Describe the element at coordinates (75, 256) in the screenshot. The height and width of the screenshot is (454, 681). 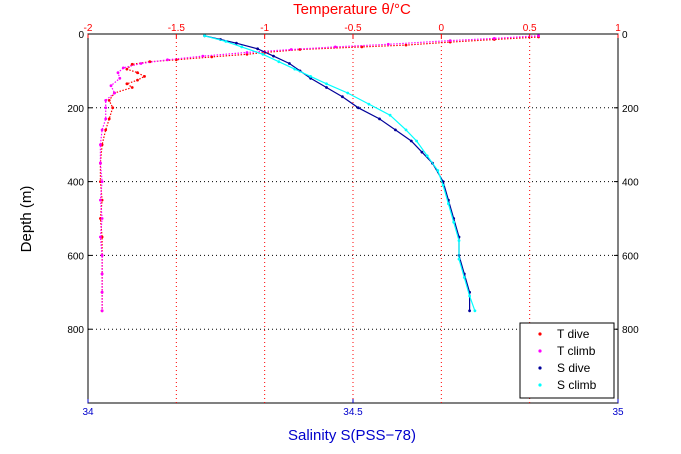
I see `left-tick-label: 600` at that location.